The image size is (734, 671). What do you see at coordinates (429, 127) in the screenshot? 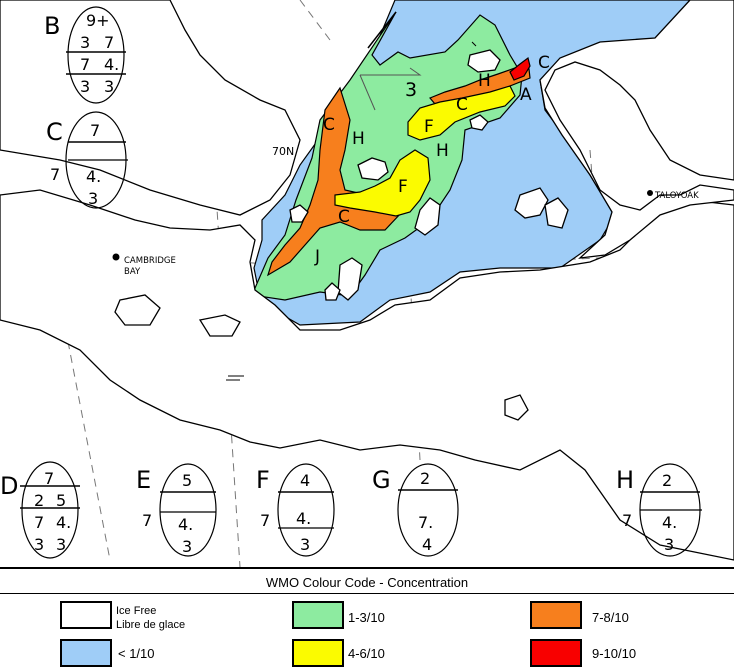
I see `region-label-F-north: F` at bounding box center [429, 127].